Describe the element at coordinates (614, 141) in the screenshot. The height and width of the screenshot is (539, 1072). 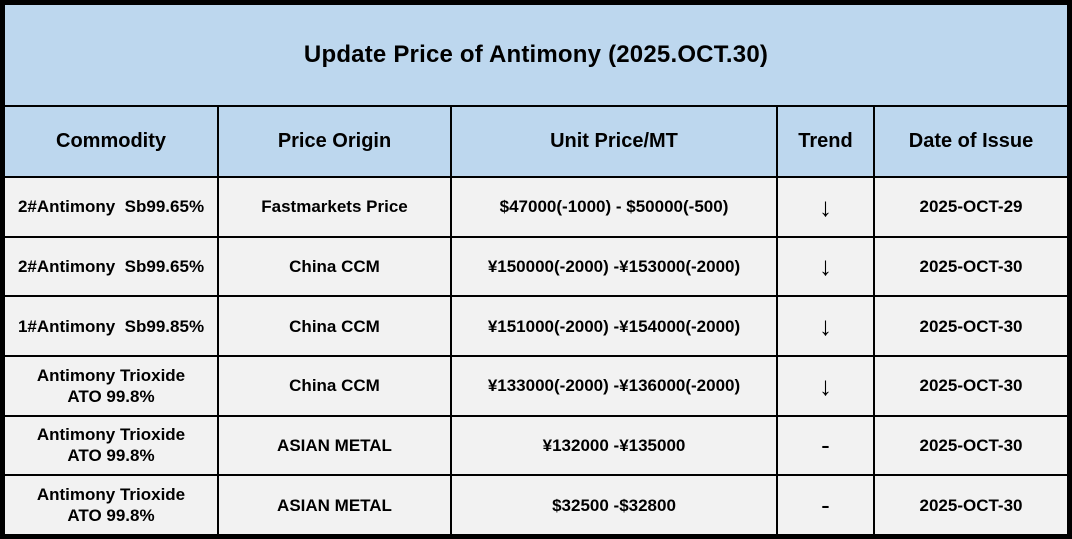
I see `column-header-unit-price: Unit Price/MT` at that location.